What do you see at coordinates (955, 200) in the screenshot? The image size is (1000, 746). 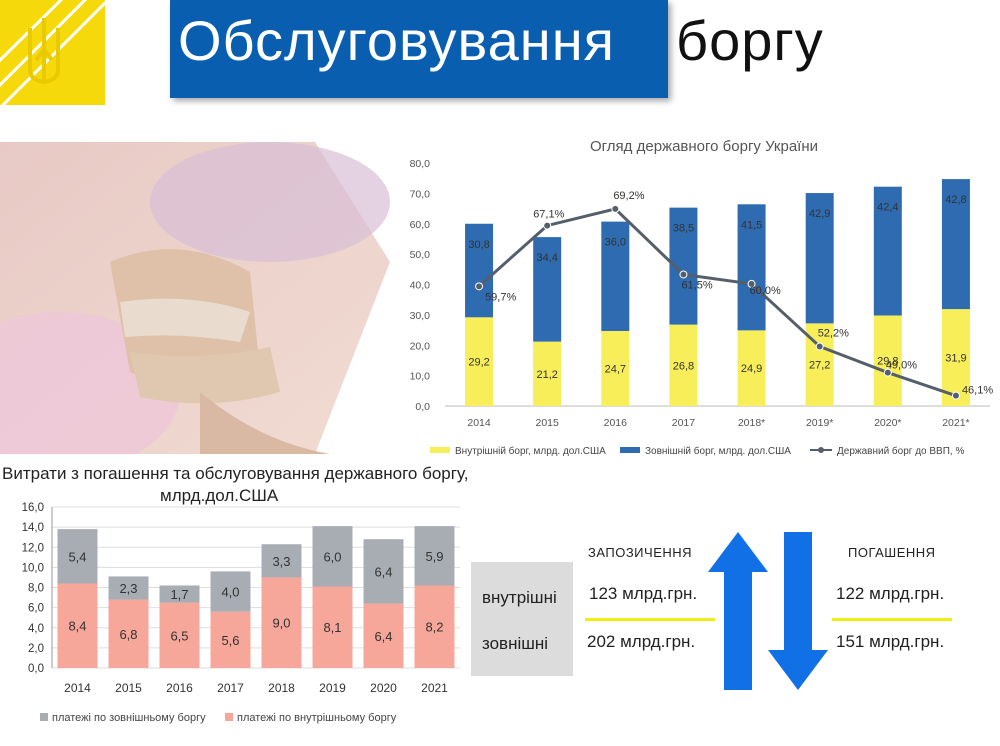 I see `data-label: 42,8` at bounding box center [955, 200].